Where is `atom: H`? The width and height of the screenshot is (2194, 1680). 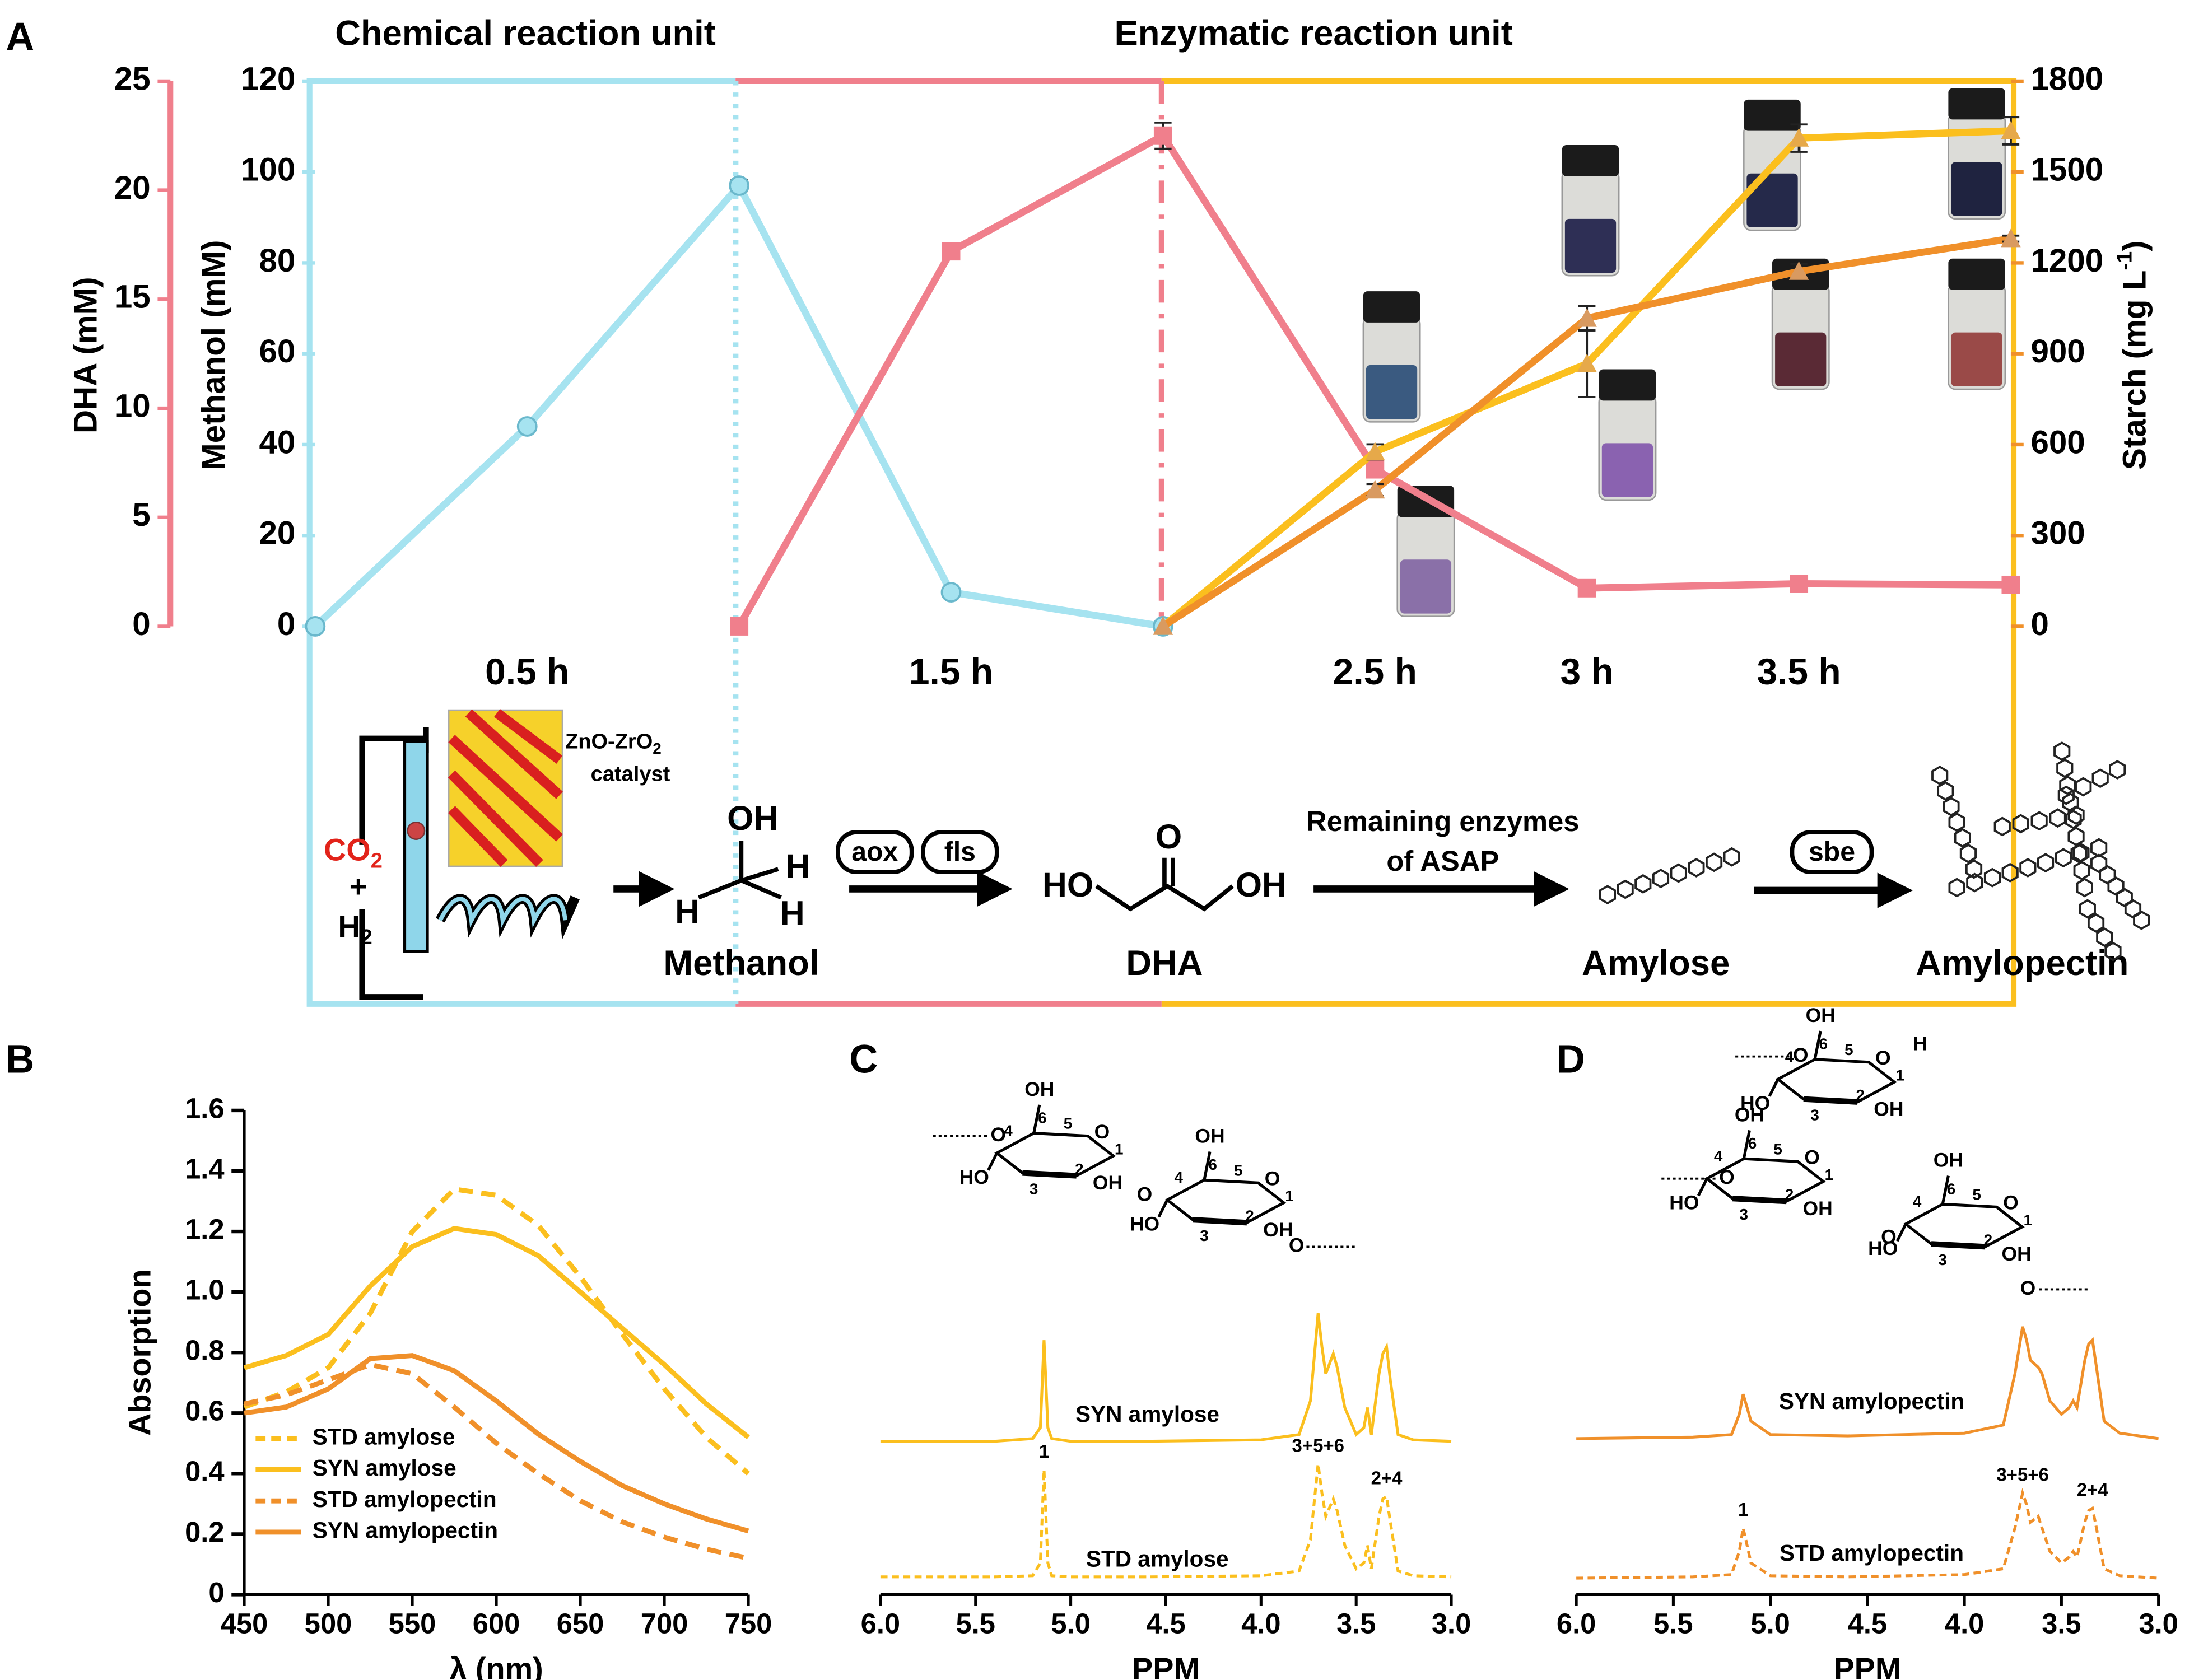 atom: H is located at coordinates (792, 913).